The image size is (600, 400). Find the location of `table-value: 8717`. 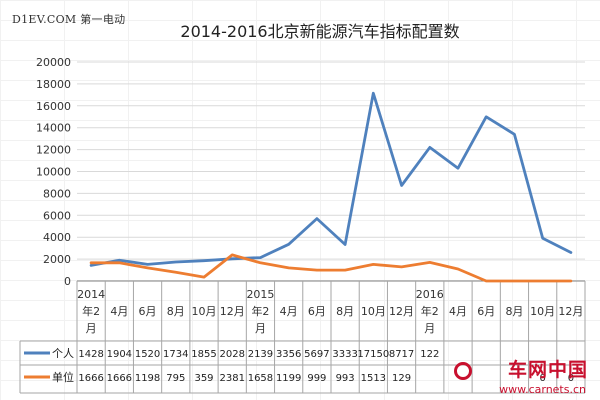

table-value: 8717 is located at coordinates (401, 354).